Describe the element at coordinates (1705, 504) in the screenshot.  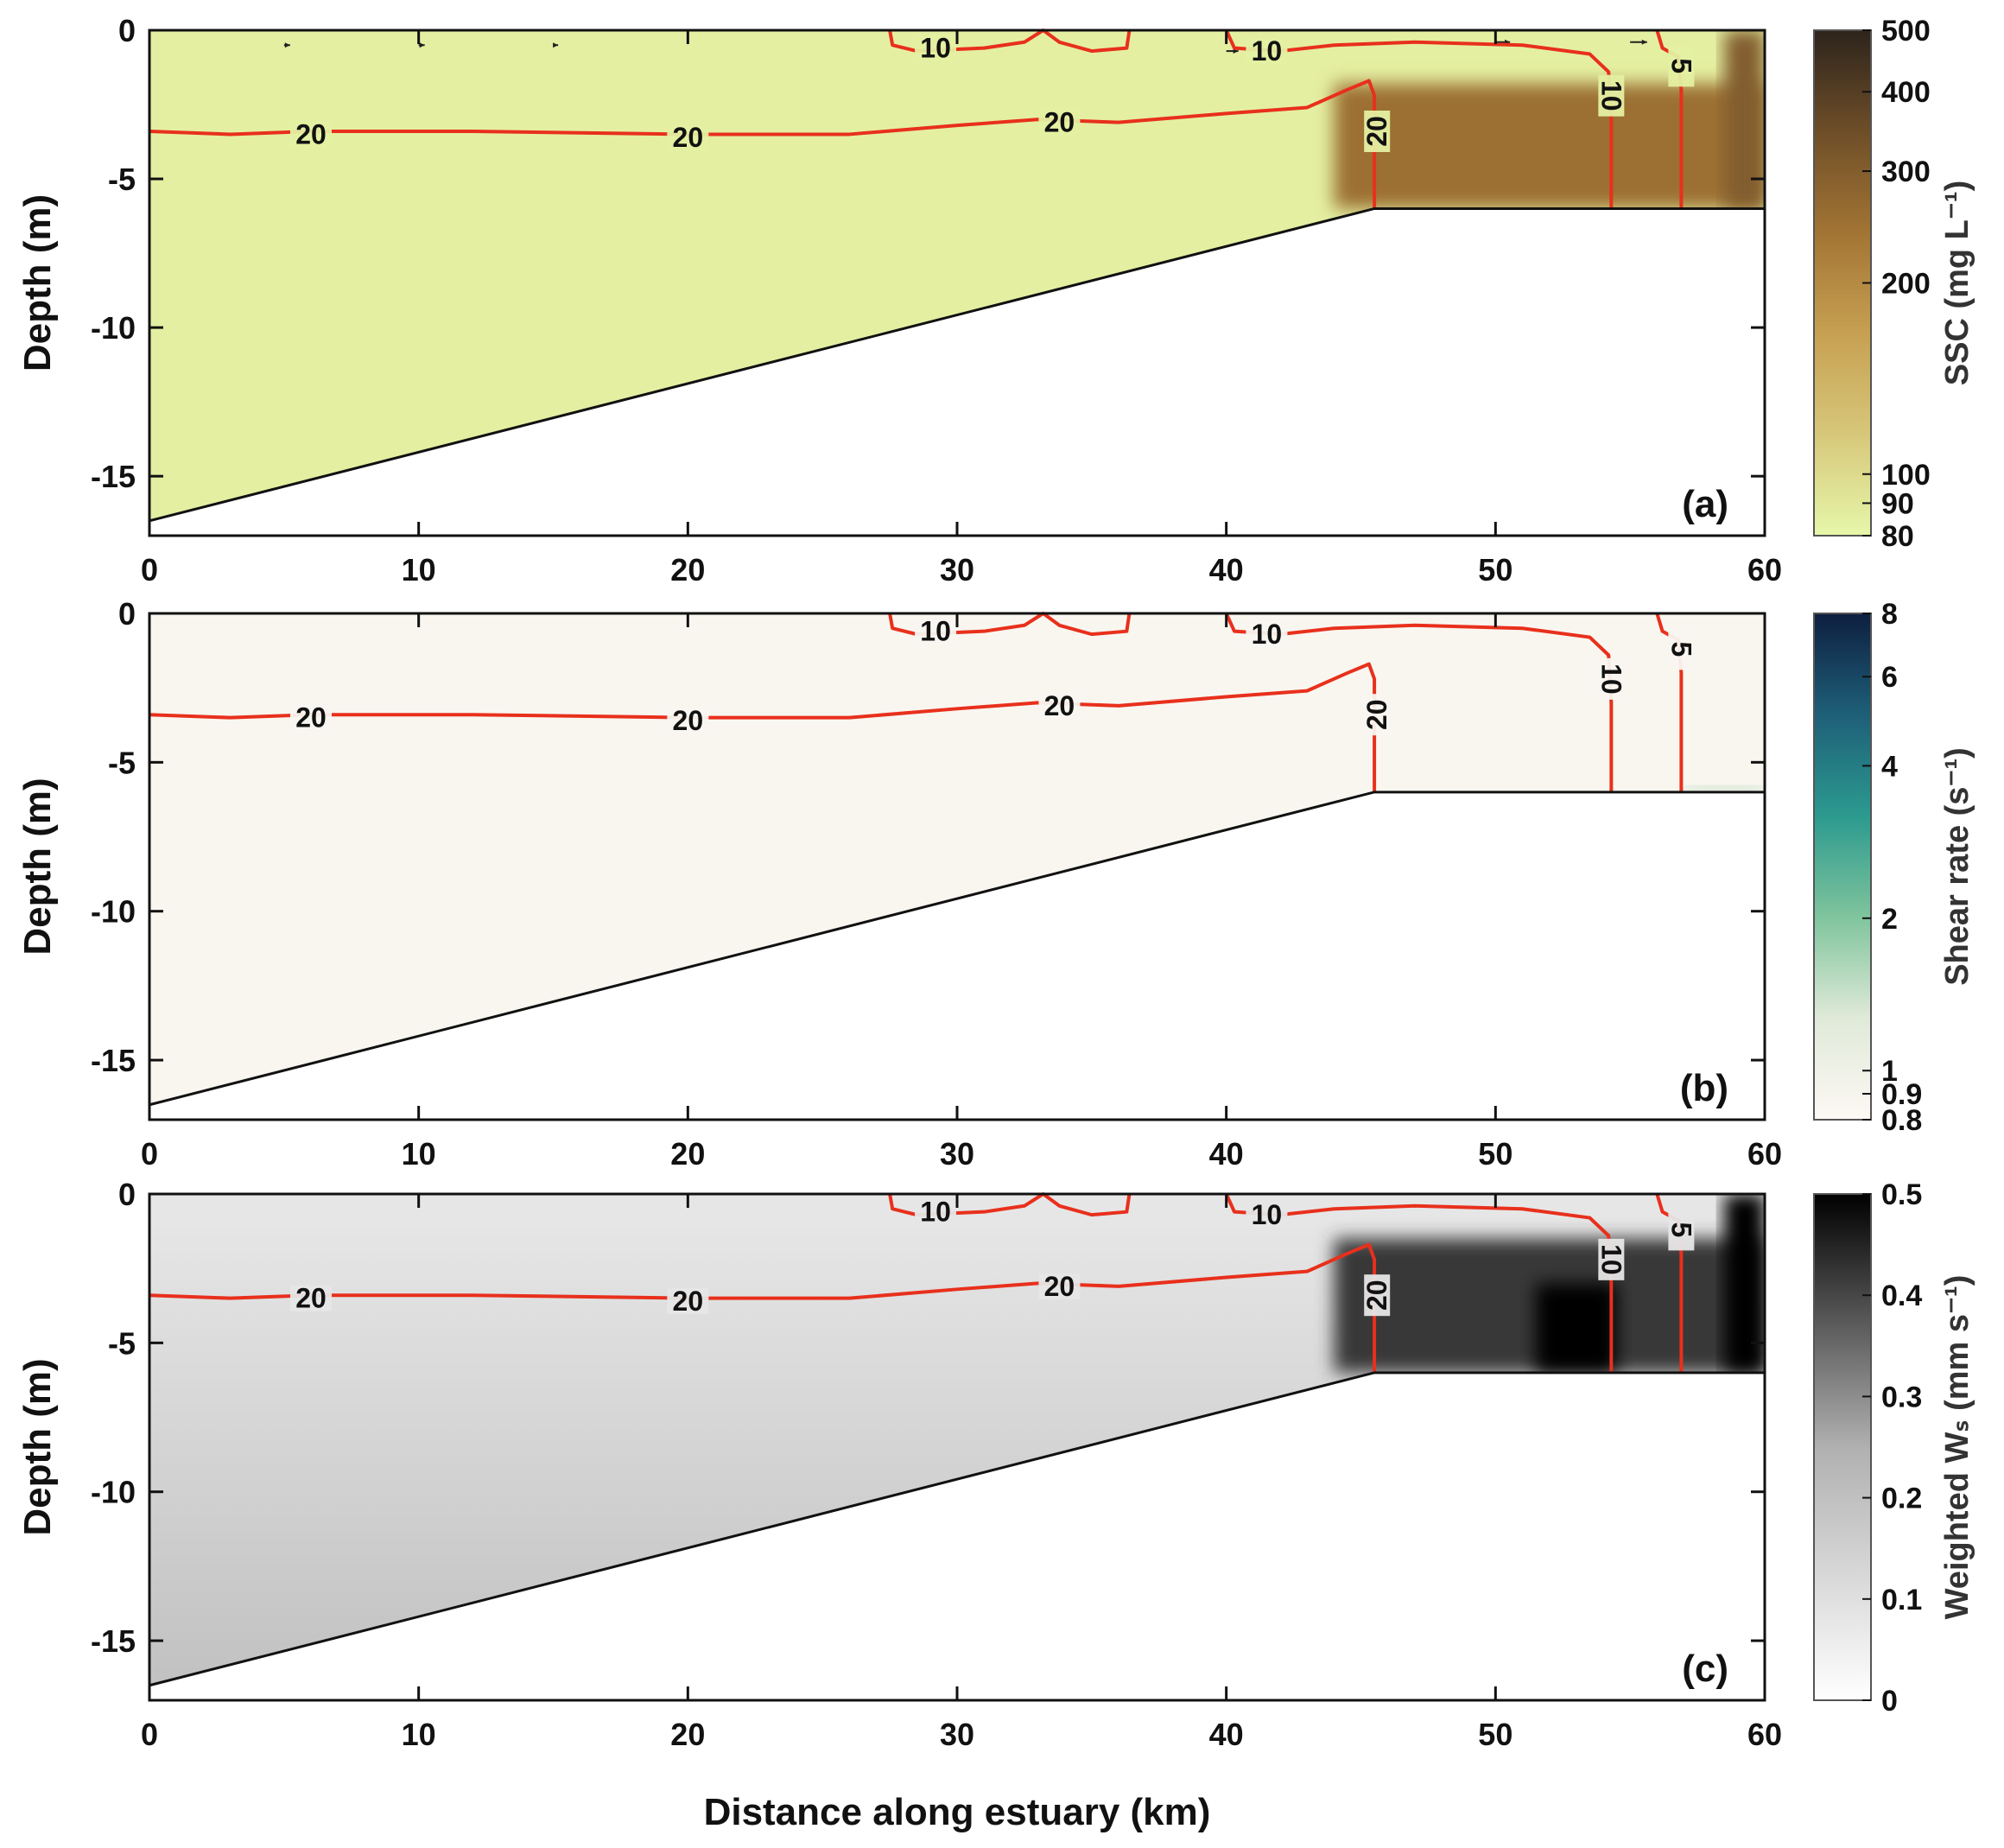
I see `panel-label: (a)` at that location.